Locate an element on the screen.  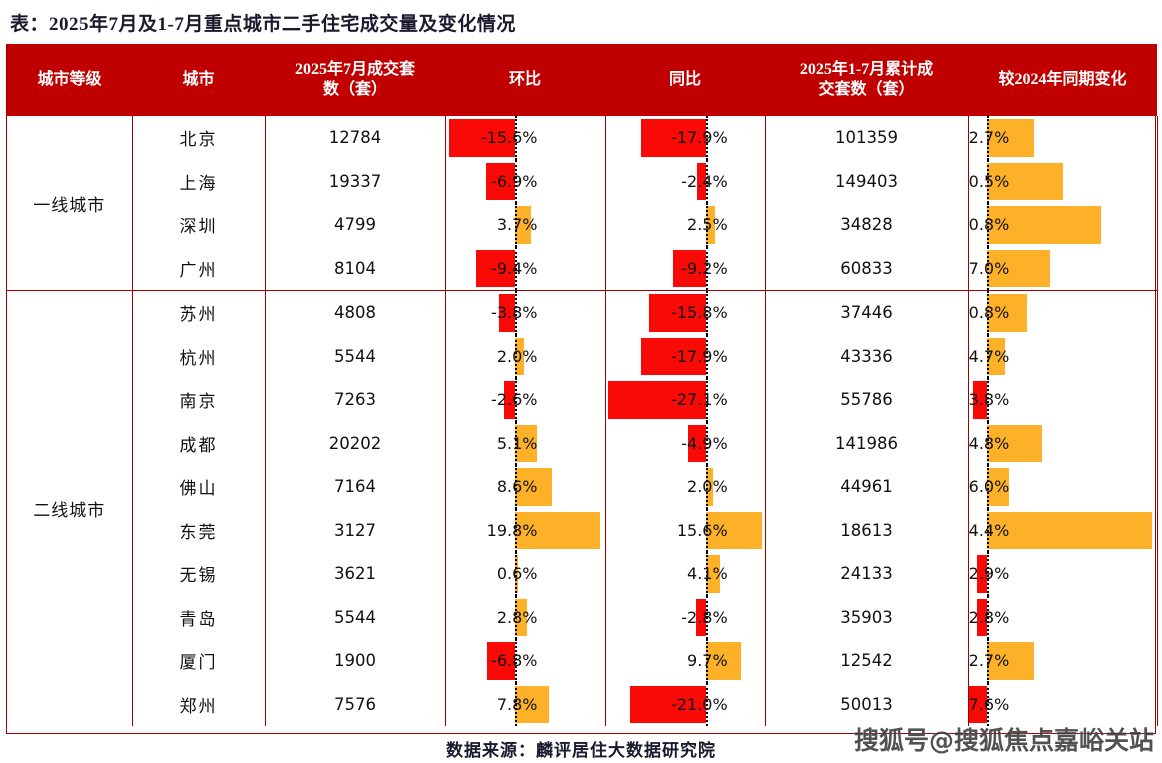
yoy-bar-cell: -15.8% is located at coordinates (685, 312).